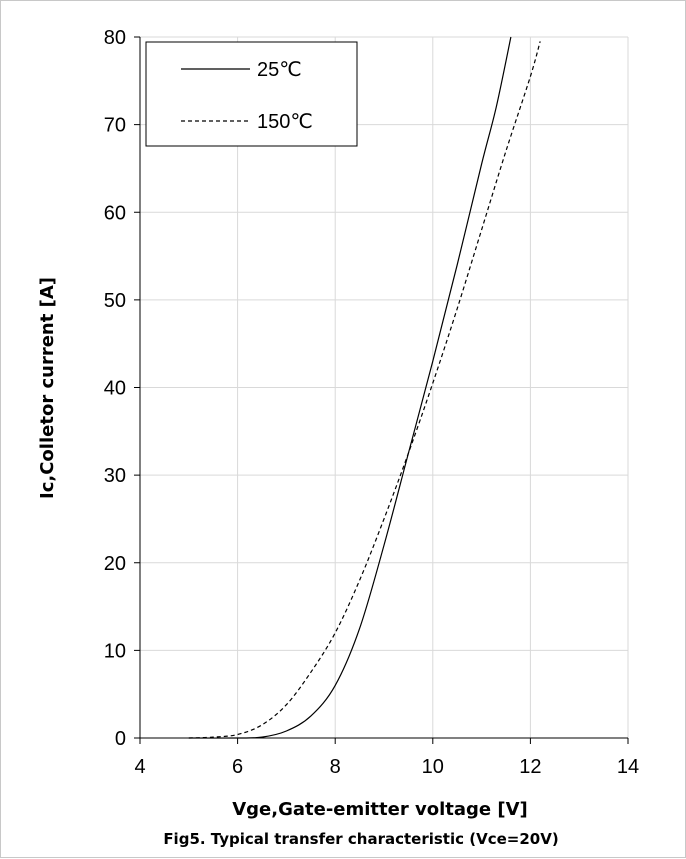 The image size is (686, 859). I want to click on y-tick-label: 40, so click(115, 389).